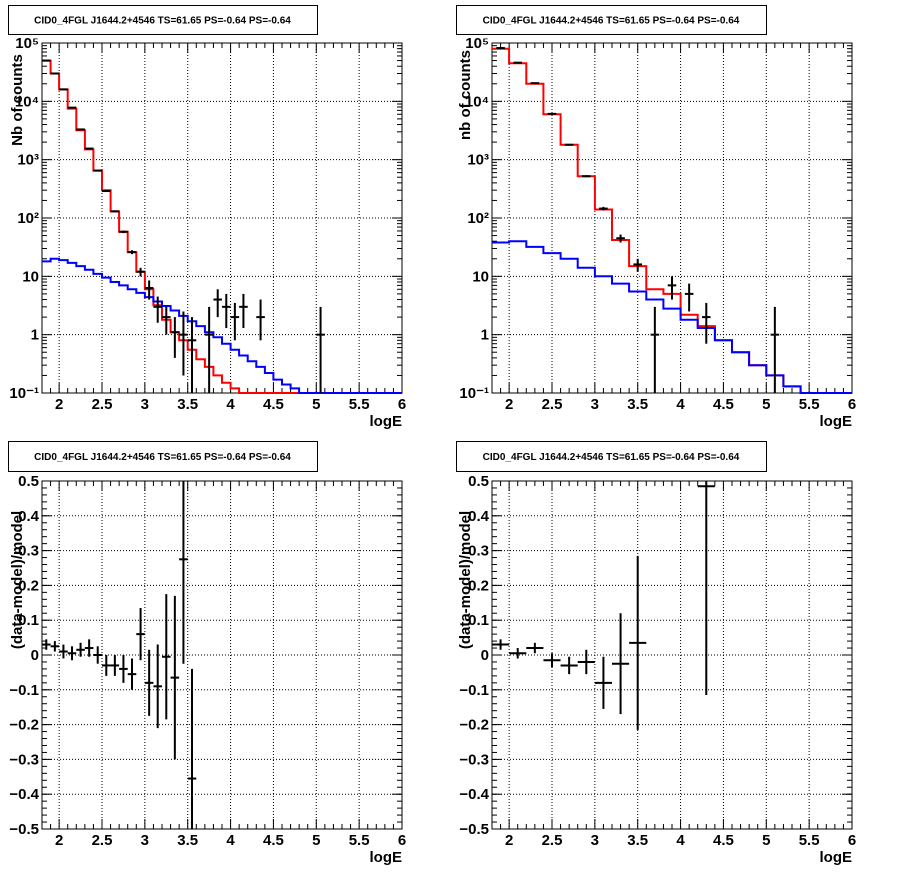 This screenshot has width=898, height=875. What do you see at coordinates (27, 43) in the screenshot?
I see `y-tick-label: 10⁵` at bounding box center [27, 43].